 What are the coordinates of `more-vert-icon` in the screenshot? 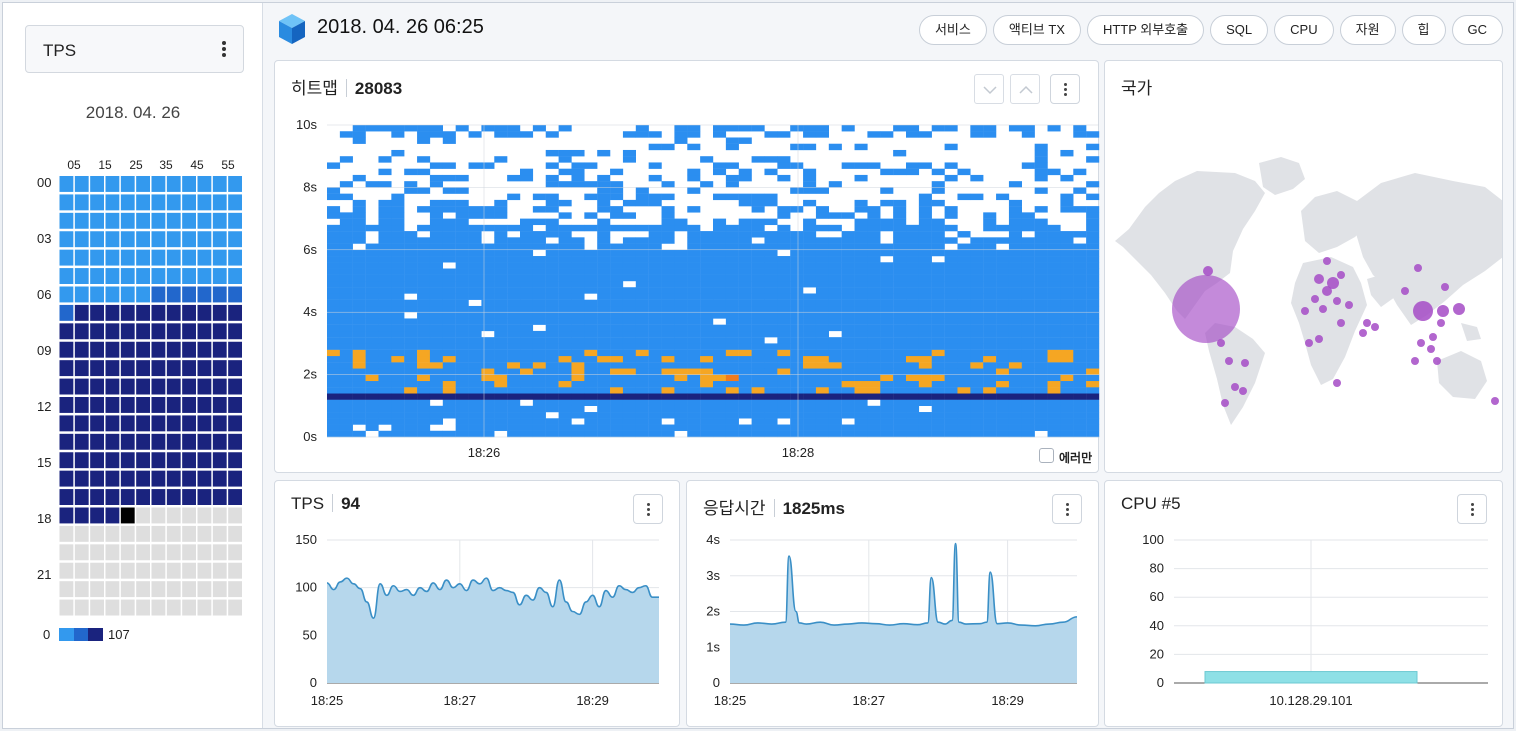 It's located at (224, 49).